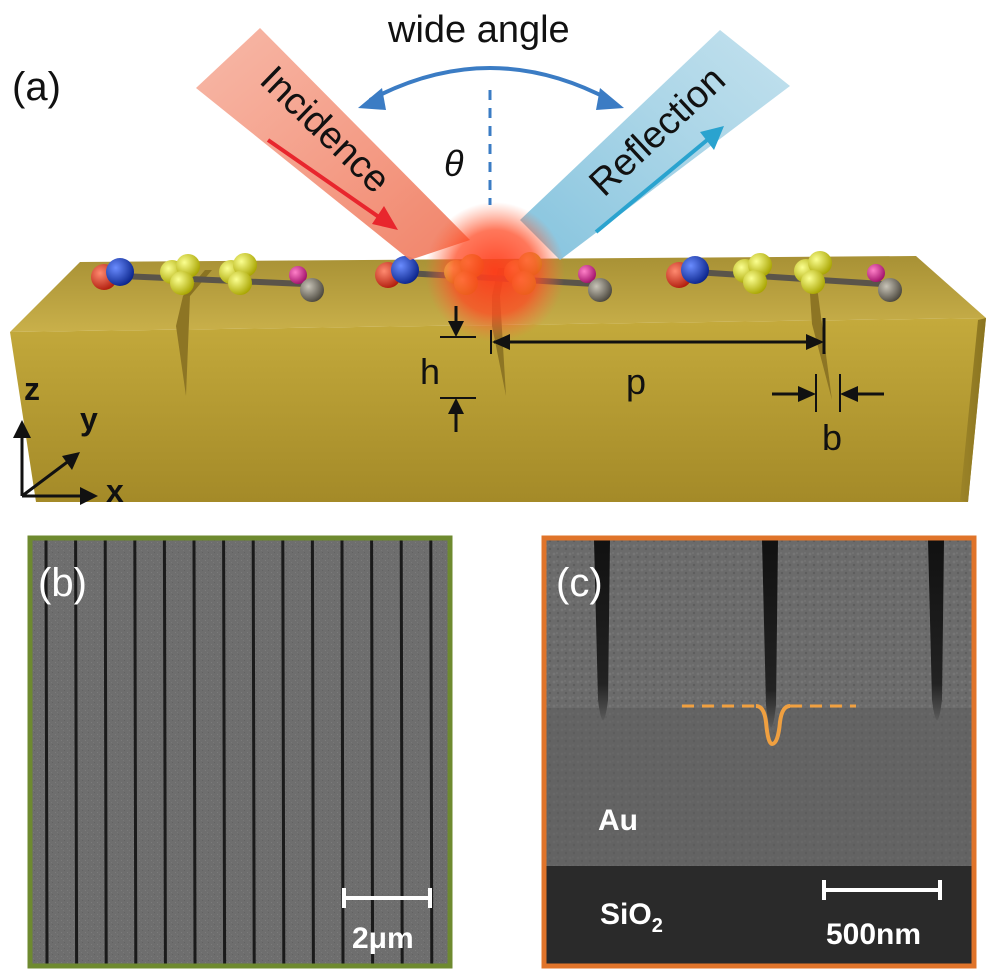  I want to click on incidence-beam, so click(333, 144).